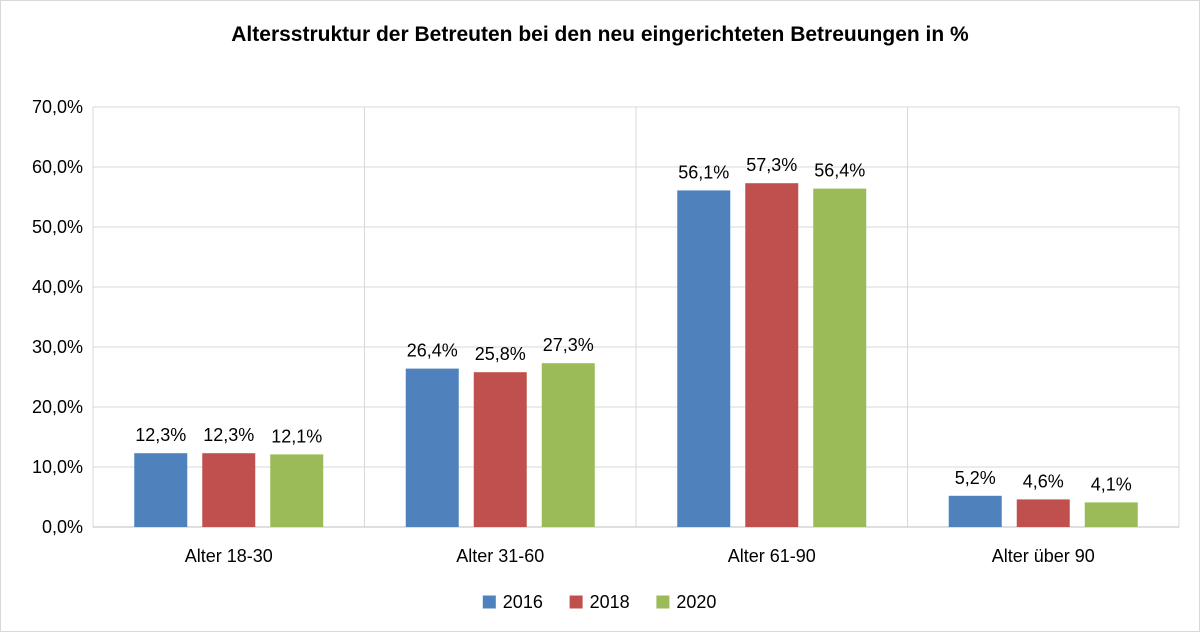  I want to click on x-tick-label: Alter 18-30, so click(229, 556).